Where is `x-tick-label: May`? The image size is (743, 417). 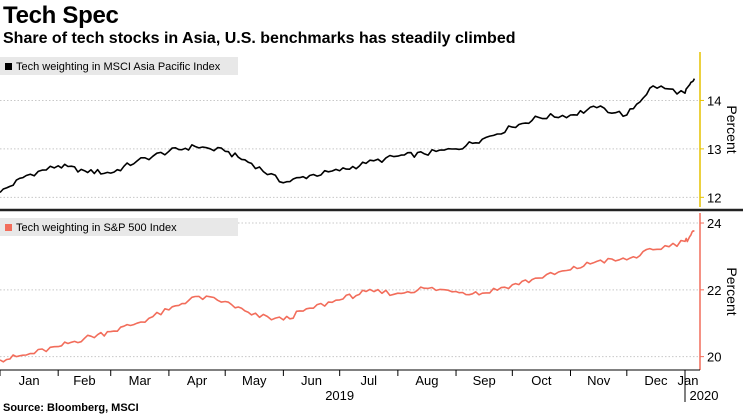
x-tick-label: May is located at coordinates (254, 380).